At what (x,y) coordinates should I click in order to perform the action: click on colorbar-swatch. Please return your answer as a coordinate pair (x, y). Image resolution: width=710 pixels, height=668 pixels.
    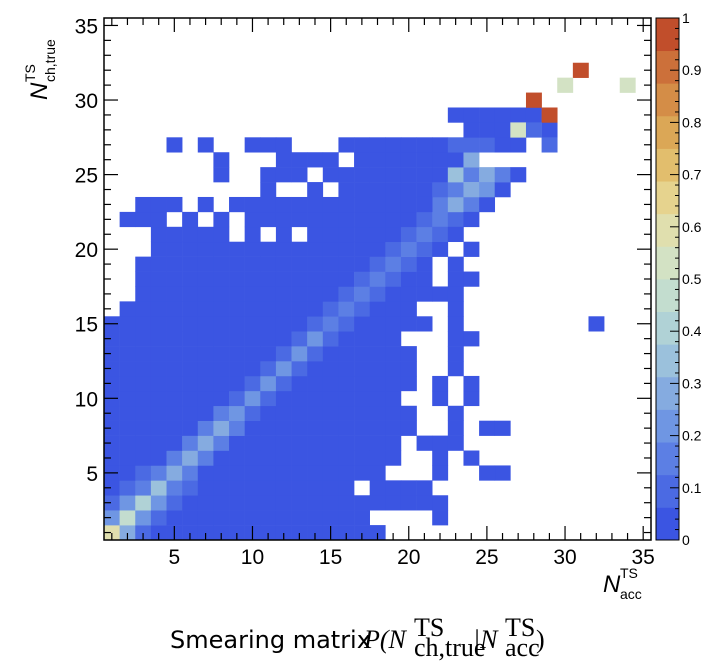
    Looking at the image, I should click on (667, 165).